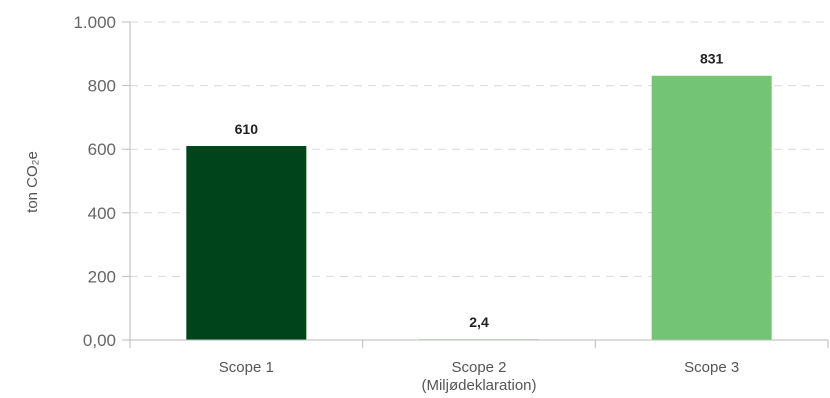  What do you see at coordinates (102, 276) in the screenshot?
I see `y-tick-label: 200` at bounding box center [102, 276].